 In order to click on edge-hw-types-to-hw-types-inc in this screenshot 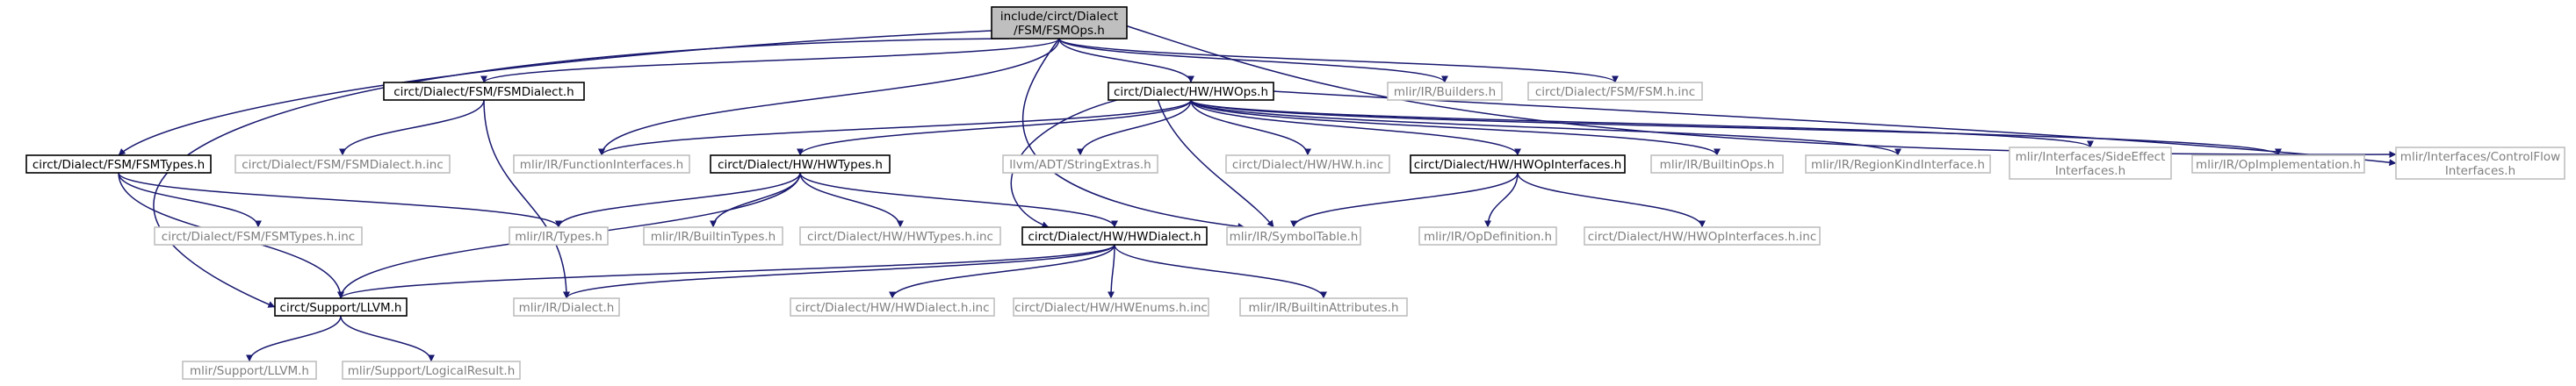, I will do `click(851, 200)`.